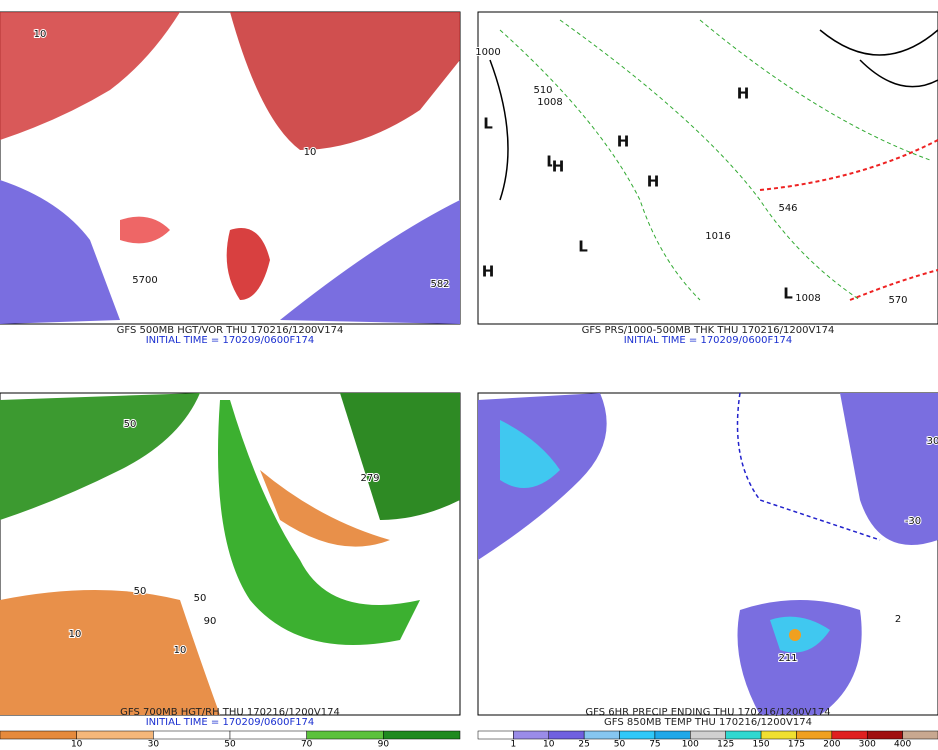 This screenshot has width=938, height=750. What do you see at coordinates (307, 745) in the screenshot?
I see `colorbar-label: 70` at bounding box center [307, 745].